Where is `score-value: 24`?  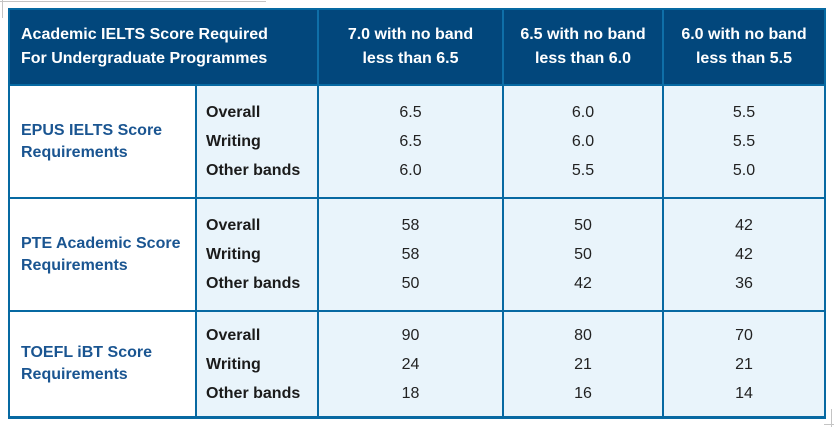
score-value: 24 is located at coordinates (410, 364).